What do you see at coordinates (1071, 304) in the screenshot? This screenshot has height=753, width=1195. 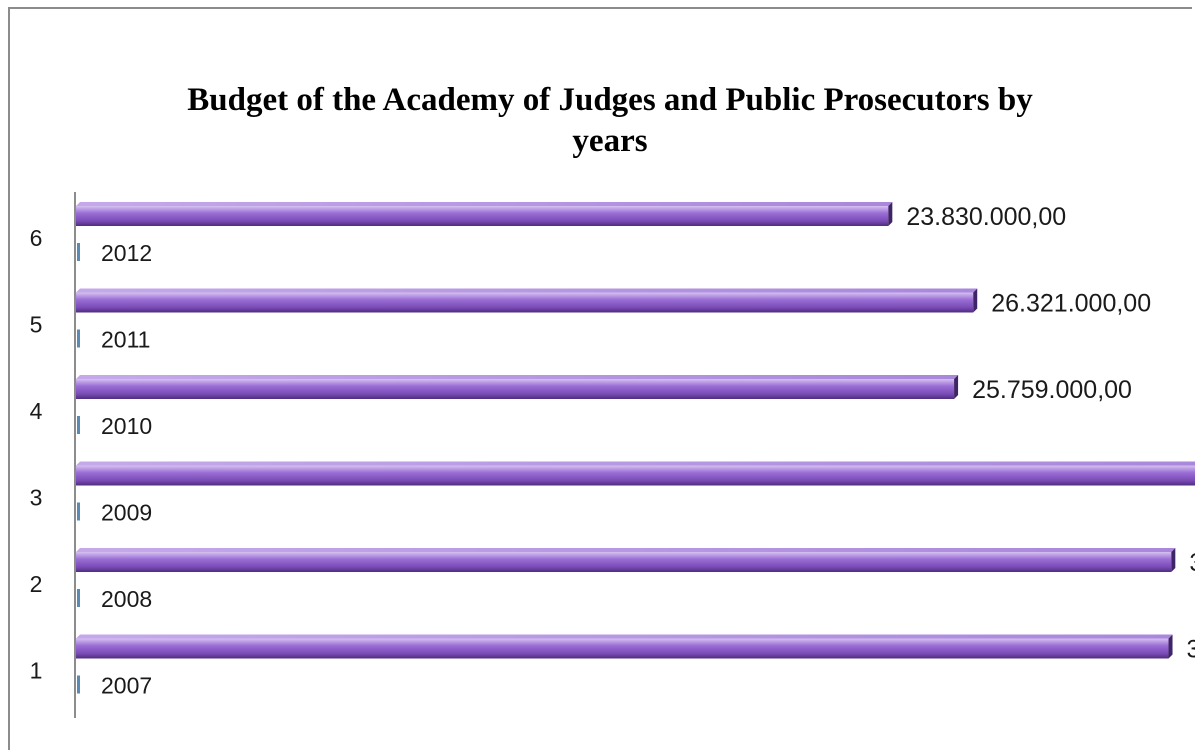 I see `data-label: 26.321.000,00` at bounding box center [1071, 304].